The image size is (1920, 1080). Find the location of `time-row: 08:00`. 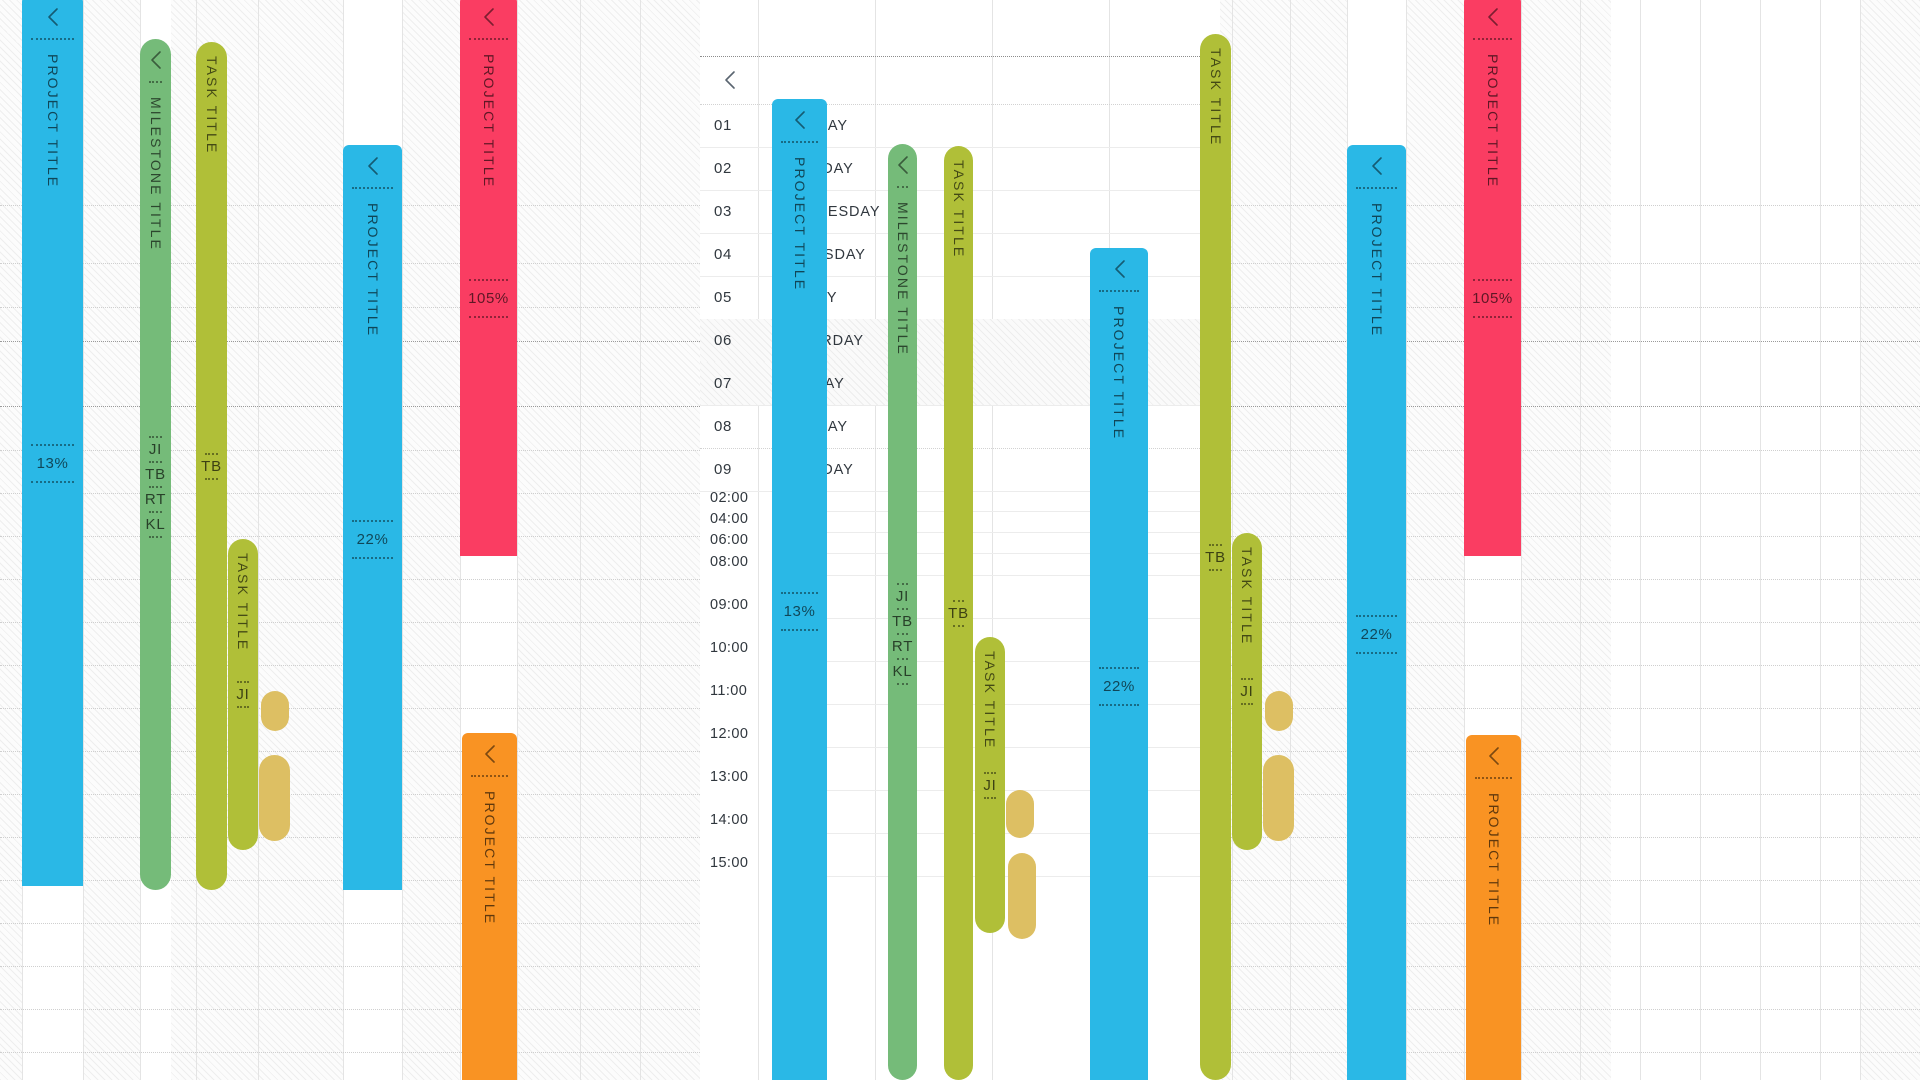

time-row: 08:00 is located at coordinates (960, 562).